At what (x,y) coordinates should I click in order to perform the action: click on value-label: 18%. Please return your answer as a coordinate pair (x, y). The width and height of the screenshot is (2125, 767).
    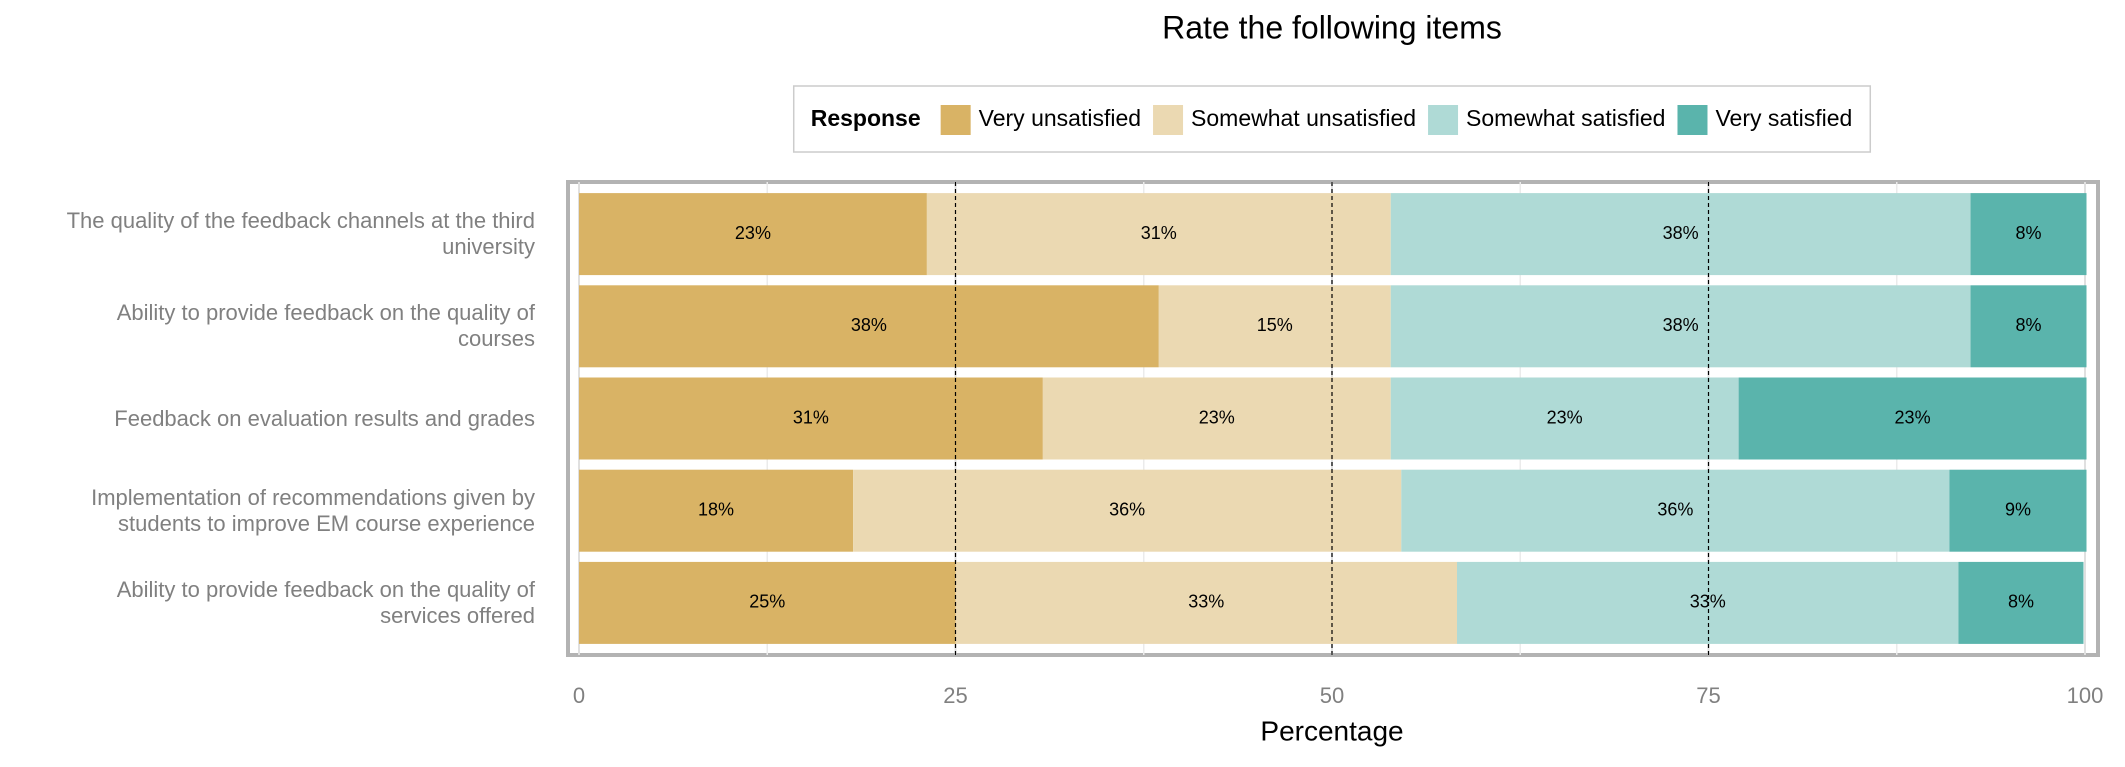
    Looking at the image, I should click on (716, 509).